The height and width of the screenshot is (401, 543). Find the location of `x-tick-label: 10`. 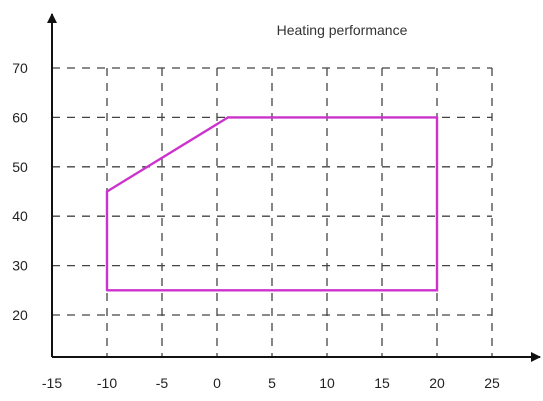

x-tick-label: 10 is located at coordinates (327, 383).